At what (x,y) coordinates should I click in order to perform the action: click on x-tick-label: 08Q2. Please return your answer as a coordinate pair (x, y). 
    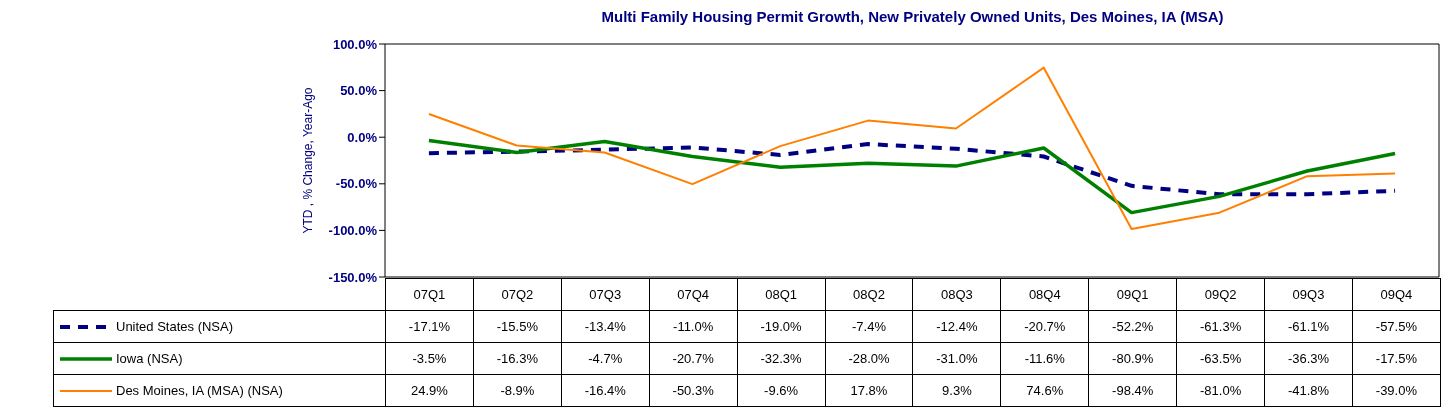
    Looking at the image, I should click on (869, 294).